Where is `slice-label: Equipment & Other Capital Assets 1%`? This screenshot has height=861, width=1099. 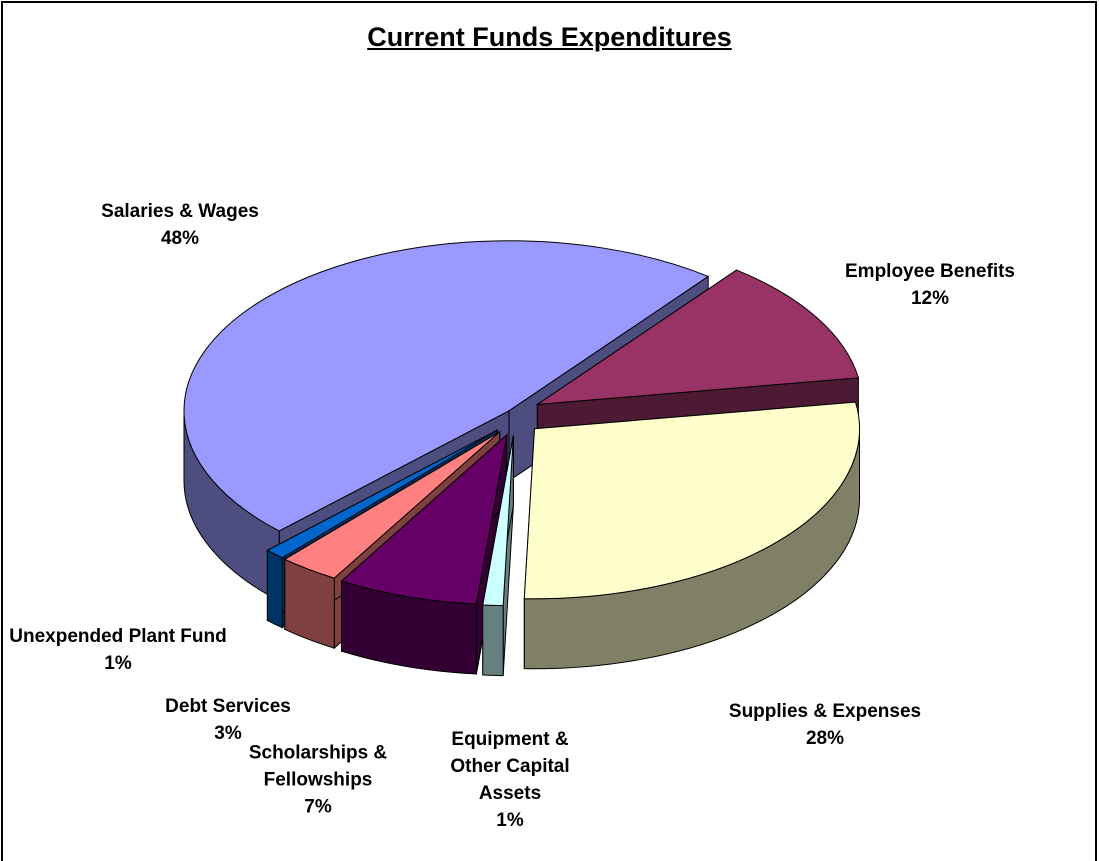 slice-label: Equipment & Other Capital Assets 1% is located at coordinates (510, 780).